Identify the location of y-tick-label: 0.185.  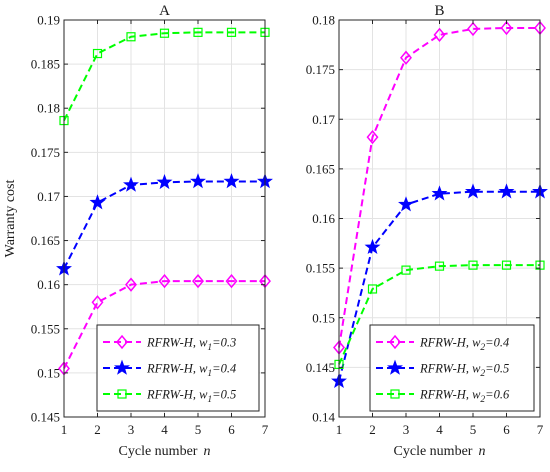
(45, 64).